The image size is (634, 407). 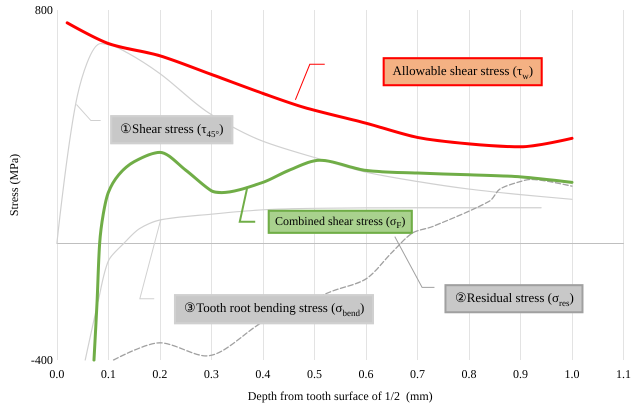 What do you see at coordinates (108, 374) in the screenshot?
I see `x-tick-label: 0.1` at bounding box center [108, 374].